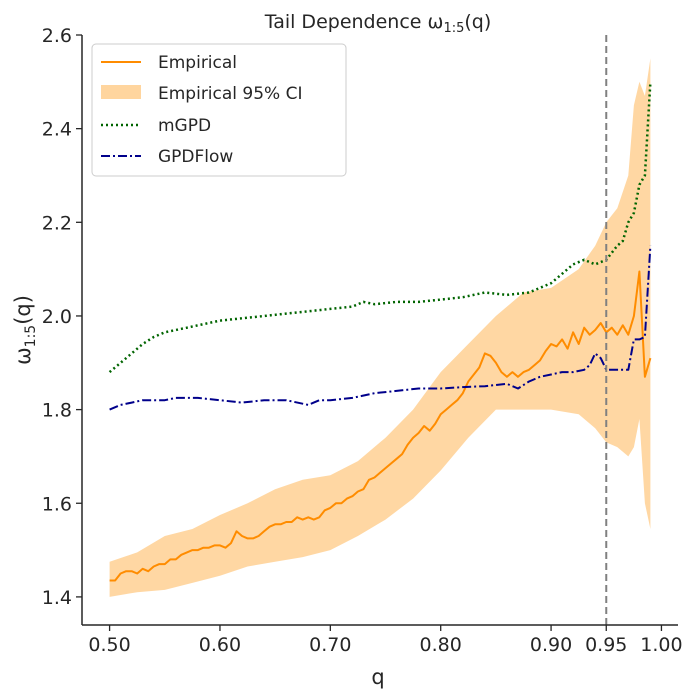 The height and width of the screenshot is (693, 692). I want to click on x-tick-label: 0.80, so click(441, 645).